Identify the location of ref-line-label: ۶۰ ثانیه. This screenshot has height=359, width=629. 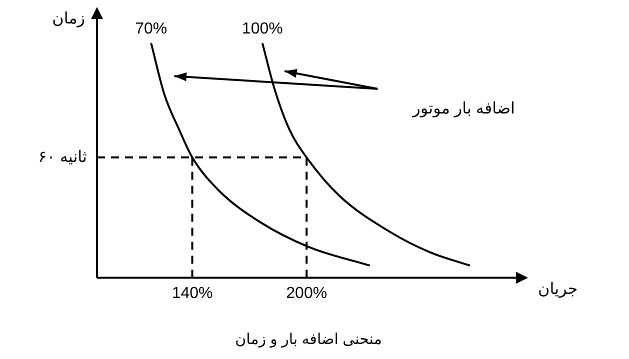
(62, 157).